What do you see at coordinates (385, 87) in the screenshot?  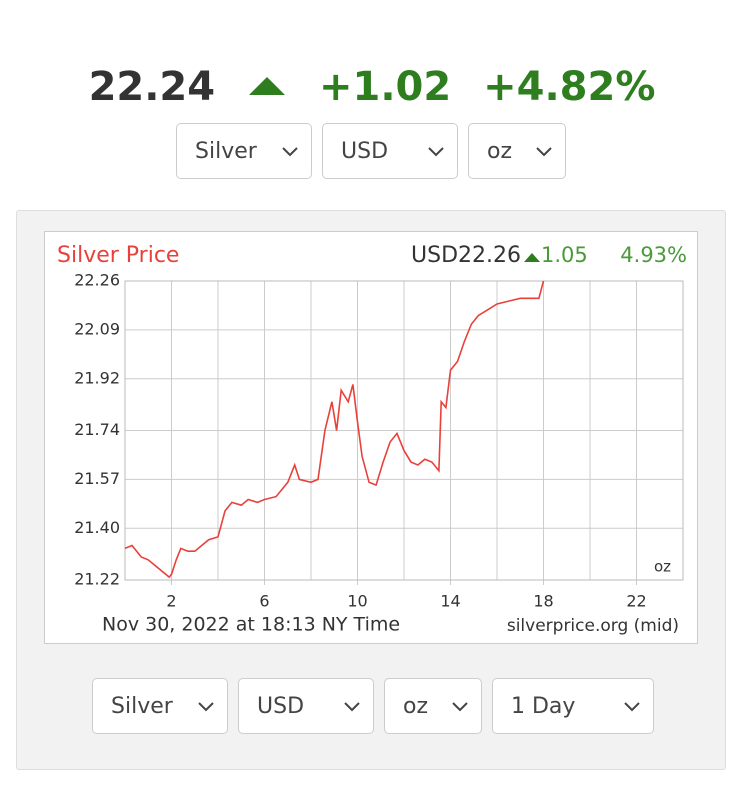 I see `change: +1.02` at bounding box center [385, 87].